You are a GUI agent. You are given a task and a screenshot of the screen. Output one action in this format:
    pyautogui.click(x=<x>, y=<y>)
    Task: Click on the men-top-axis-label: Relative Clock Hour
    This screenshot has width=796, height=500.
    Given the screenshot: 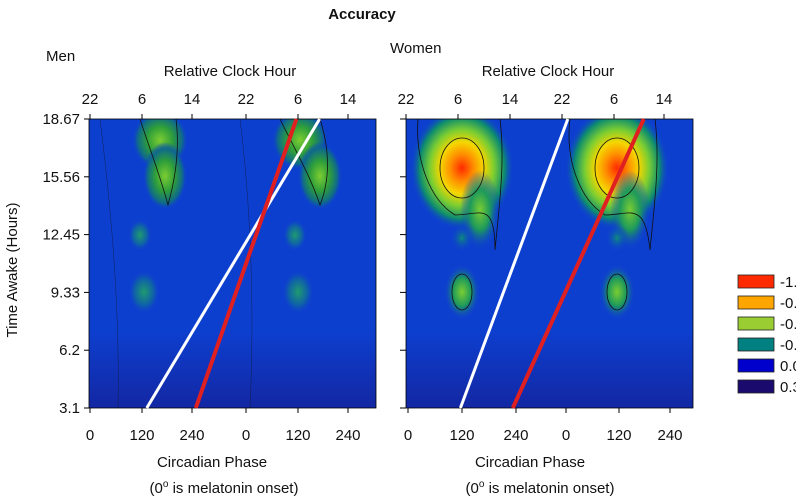 What is the action you would take?
    pyautogui.click(x=230, y=71)
    